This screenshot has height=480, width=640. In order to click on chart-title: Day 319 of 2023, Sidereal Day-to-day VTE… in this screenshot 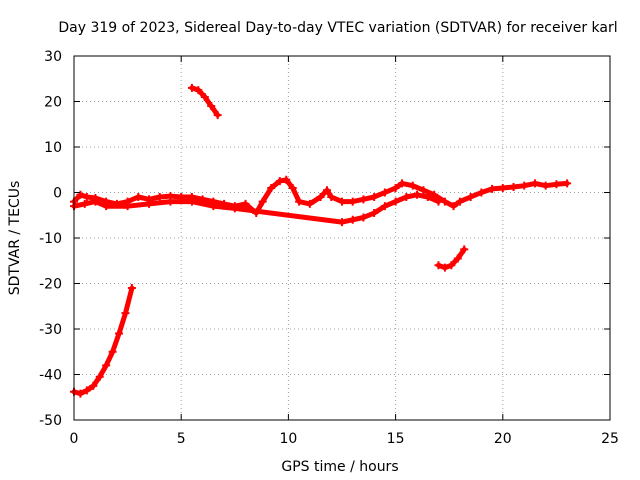, I will do `click(337, 28)`.